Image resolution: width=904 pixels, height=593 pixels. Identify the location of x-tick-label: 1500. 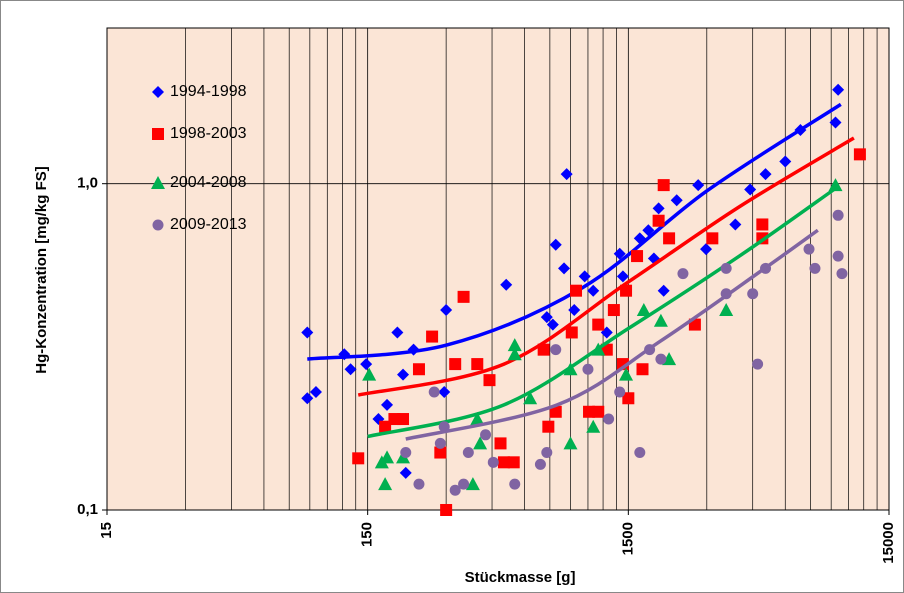
(627, 538).